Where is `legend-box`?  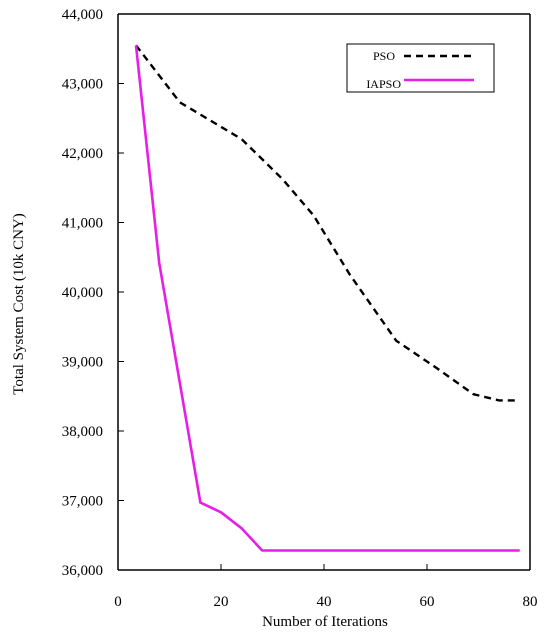 legend-box is located at coordinates (420, 68).